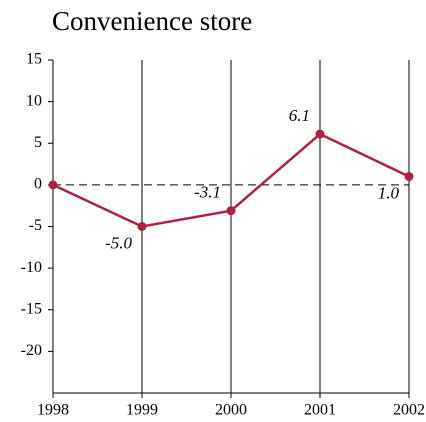 Image resolution: width=426 pixels, height=422 pixels. Describe the element at coordinates (34, 100) in the screenshot. I see `y-tick-label: 10` at that location.